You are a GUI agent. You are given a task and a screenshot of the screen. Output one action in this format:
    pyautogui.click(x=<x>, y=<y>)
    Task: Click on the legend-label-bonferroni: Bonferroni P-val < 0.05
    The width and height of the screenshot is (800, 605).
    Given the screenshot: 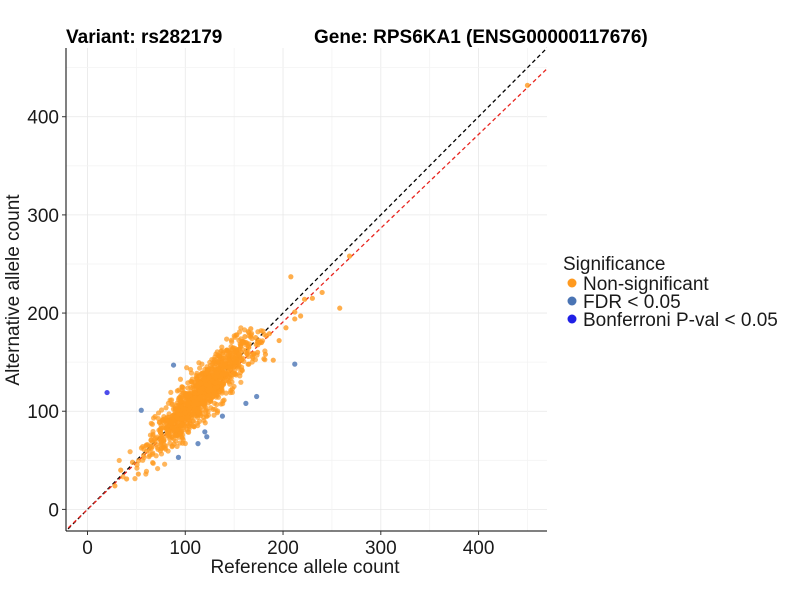 What is the action you would take?
    pyautogui.click(x=680, y=320)
    